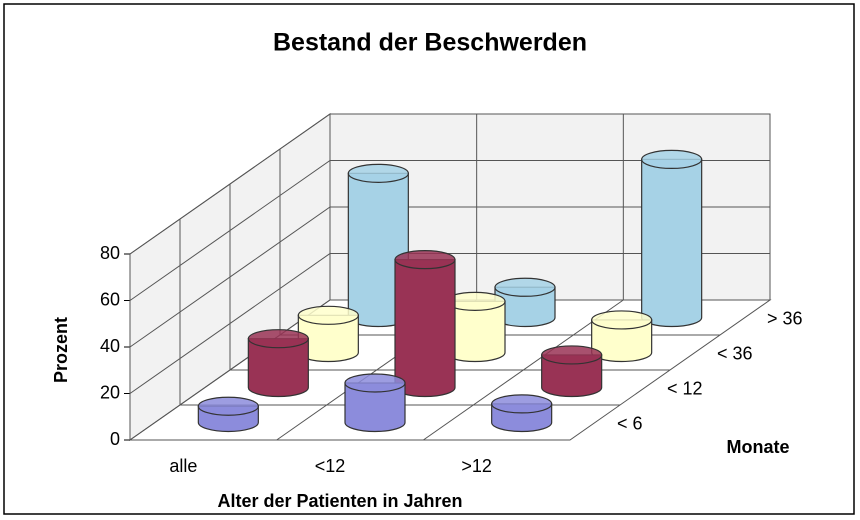 This screenshot has height=520, width=860. What do you see at coordinates (630, 423) in the screenshot?
I see `legend-label: < 6` at bounding box center [630, 423].